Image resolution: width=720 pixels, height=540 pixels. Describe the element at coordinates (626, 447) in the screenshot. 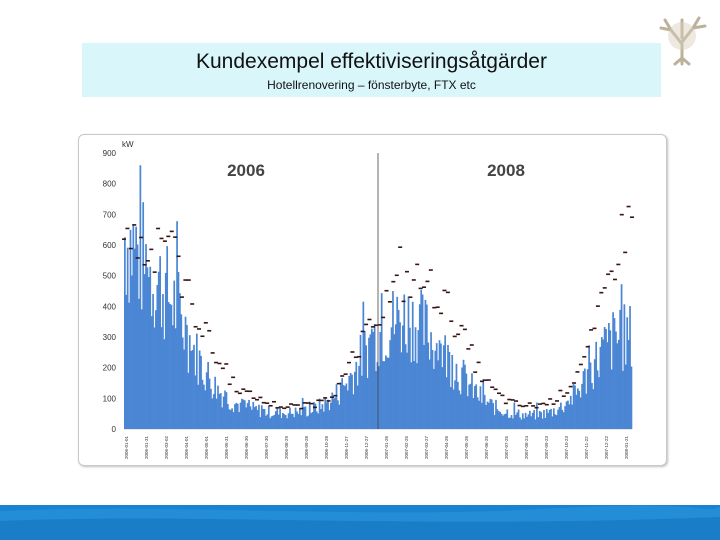

I see `x-tick-label: 2008-01-21` at that location.